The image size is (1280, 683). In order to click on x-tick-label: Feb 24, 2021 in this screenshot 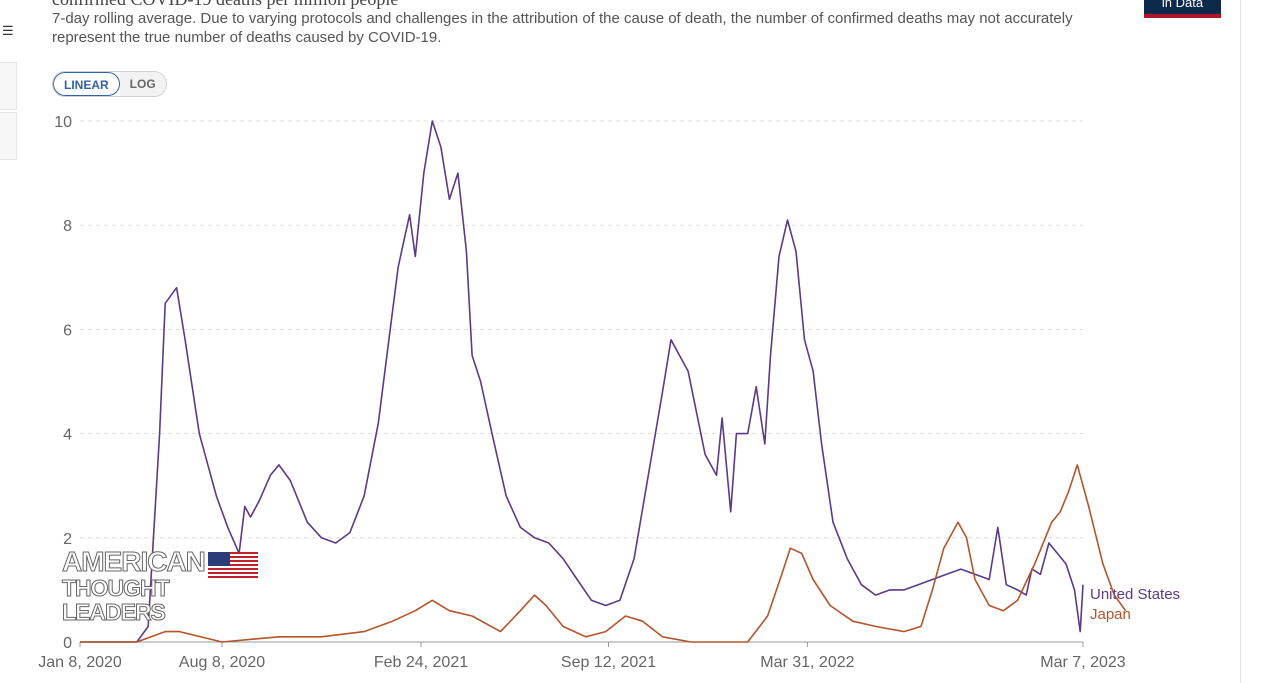, I will do `click(421, 662)`.